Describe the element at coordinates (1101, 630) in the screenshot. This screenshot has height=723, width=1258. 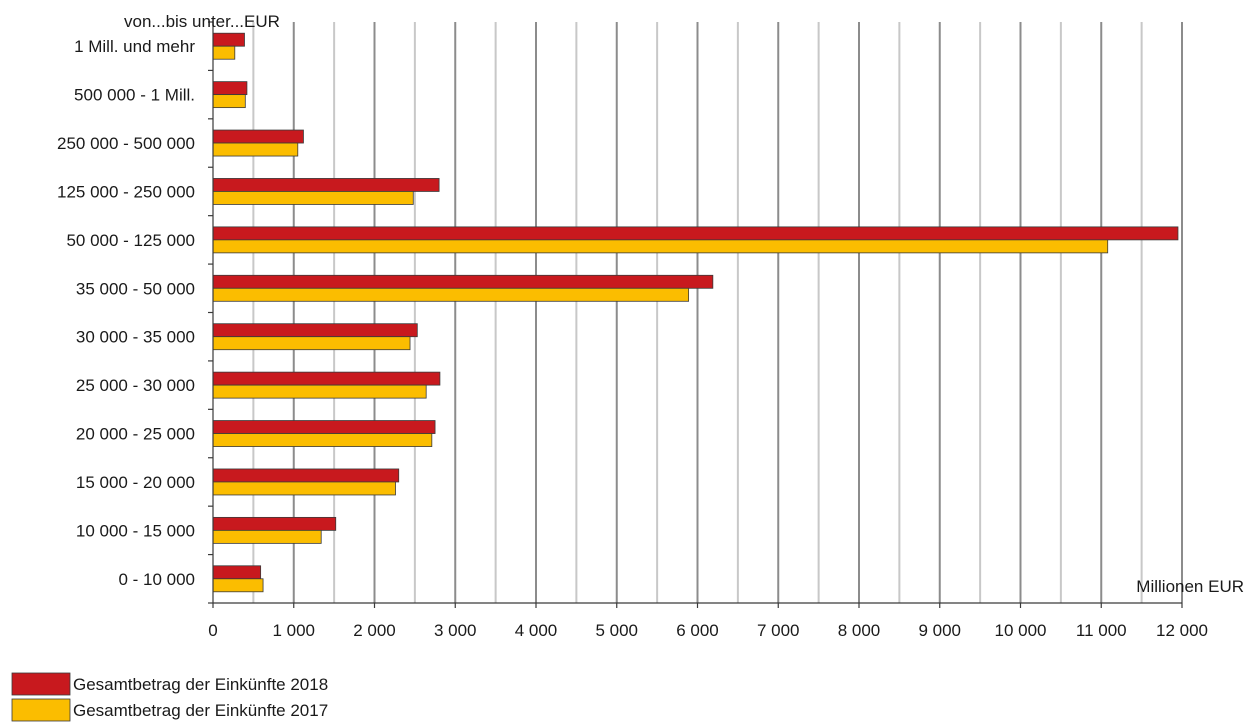
I see `x-tick-label: 11 000` at that location.